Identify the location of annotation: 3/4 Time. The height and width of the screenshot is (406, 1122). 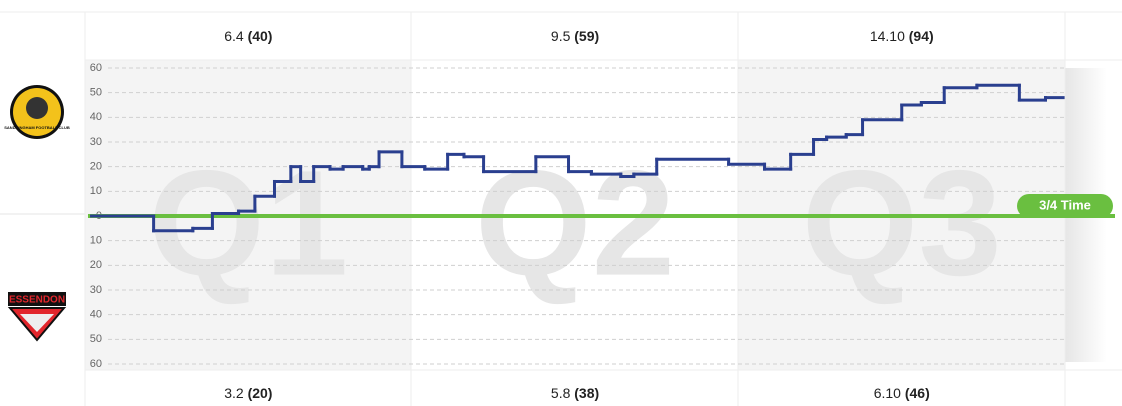
(1065, 204).